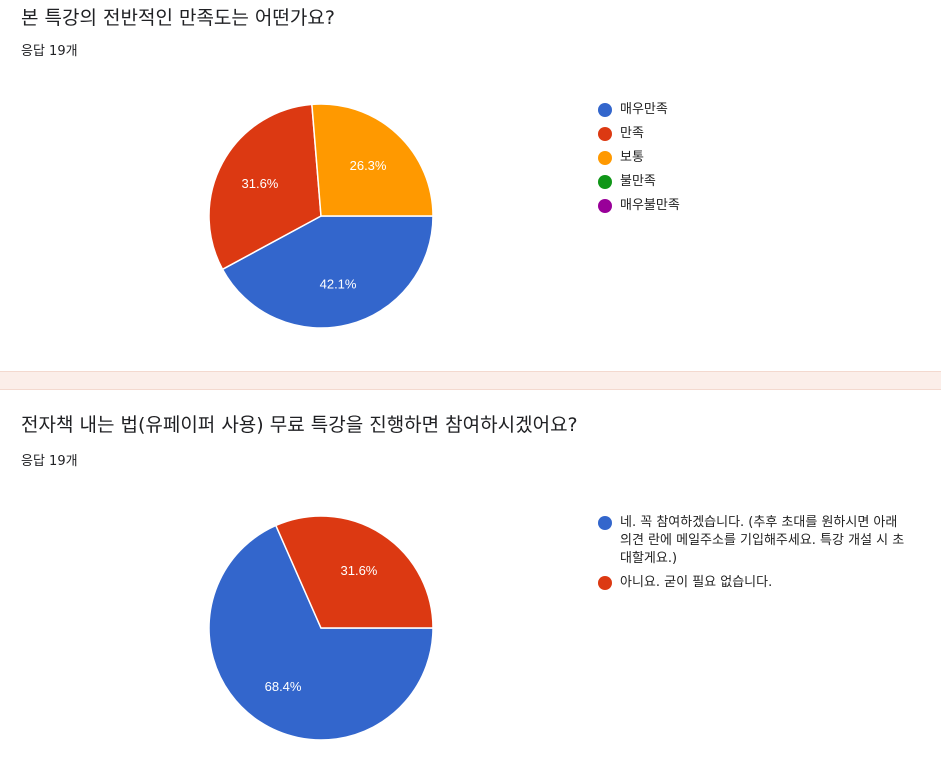  What do you see at coordinates (338, 283) in the screenshot?
I see `pie1-slice-0-label: 42.1%` at bounding box center [338, 283].